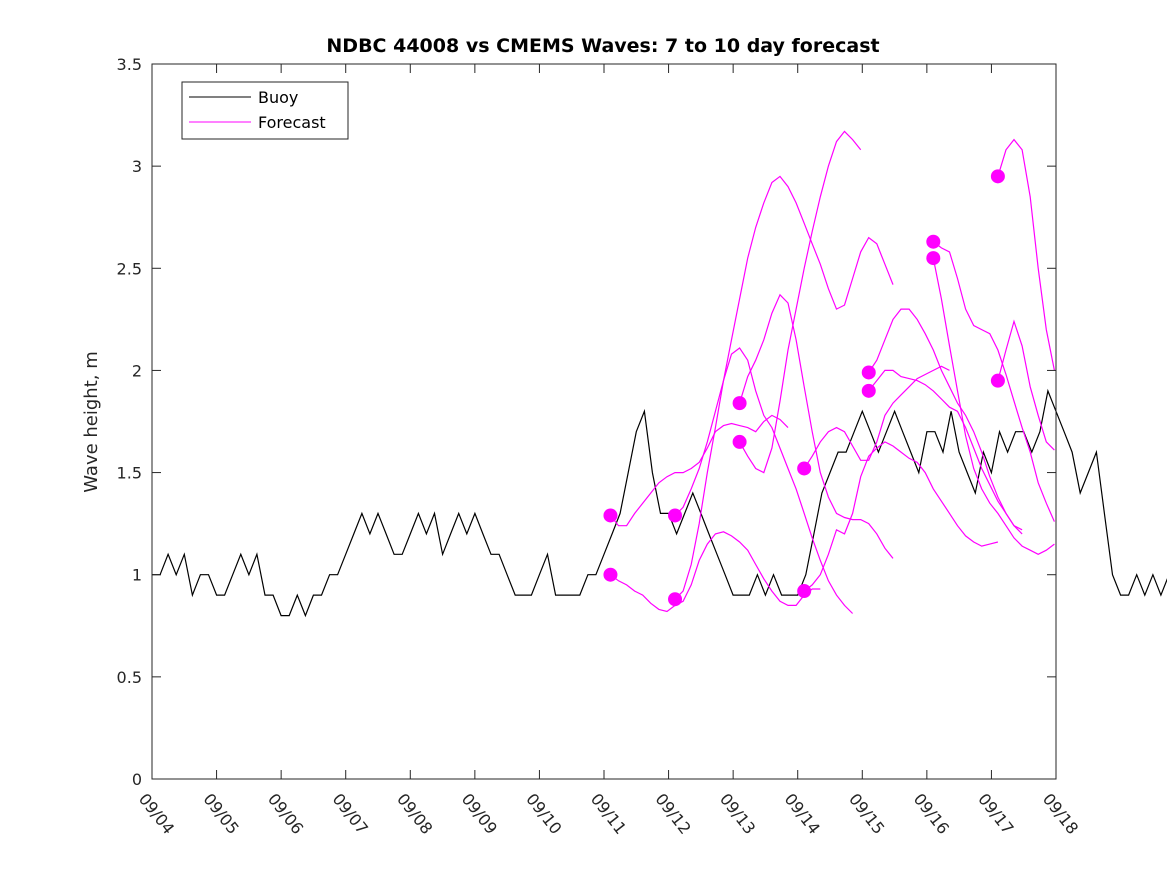 The image size is (1167, 875). Describe the element at coordinates (137, 370) in the screenshot. I see `y-tick-label: 2` at that location.